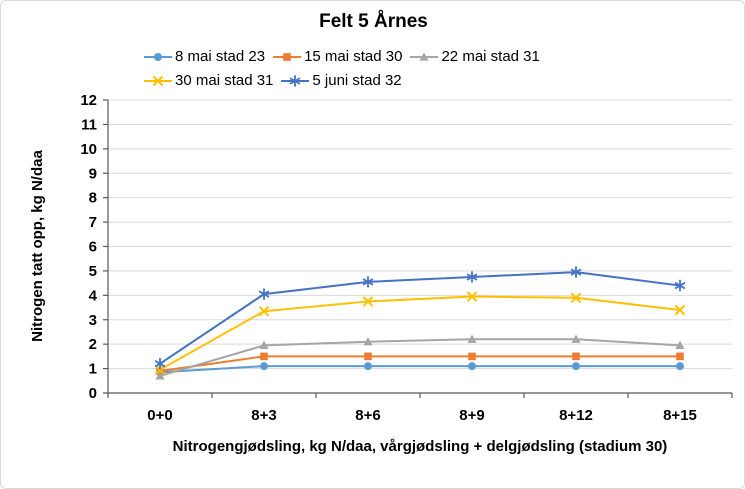  Describe the element at coordinates (93, 369) in the screenshot. I see `y-tick-label: 1` at that location.